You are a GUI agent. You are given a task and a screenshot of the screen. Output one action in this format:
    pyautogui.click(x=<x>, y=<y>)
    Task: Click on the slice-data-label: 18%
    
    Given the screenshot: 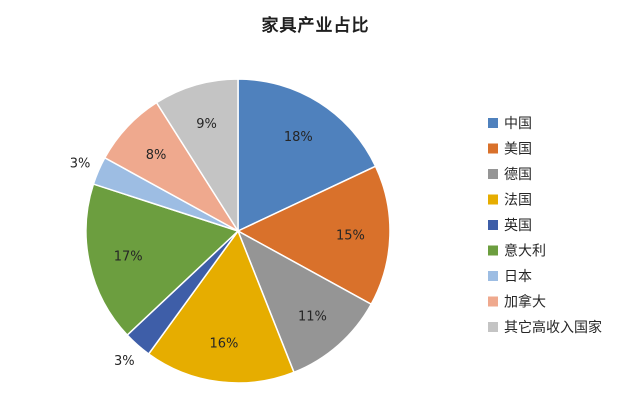 What is the action you would take?
    pyautogui.click(x=298, y=137)
    